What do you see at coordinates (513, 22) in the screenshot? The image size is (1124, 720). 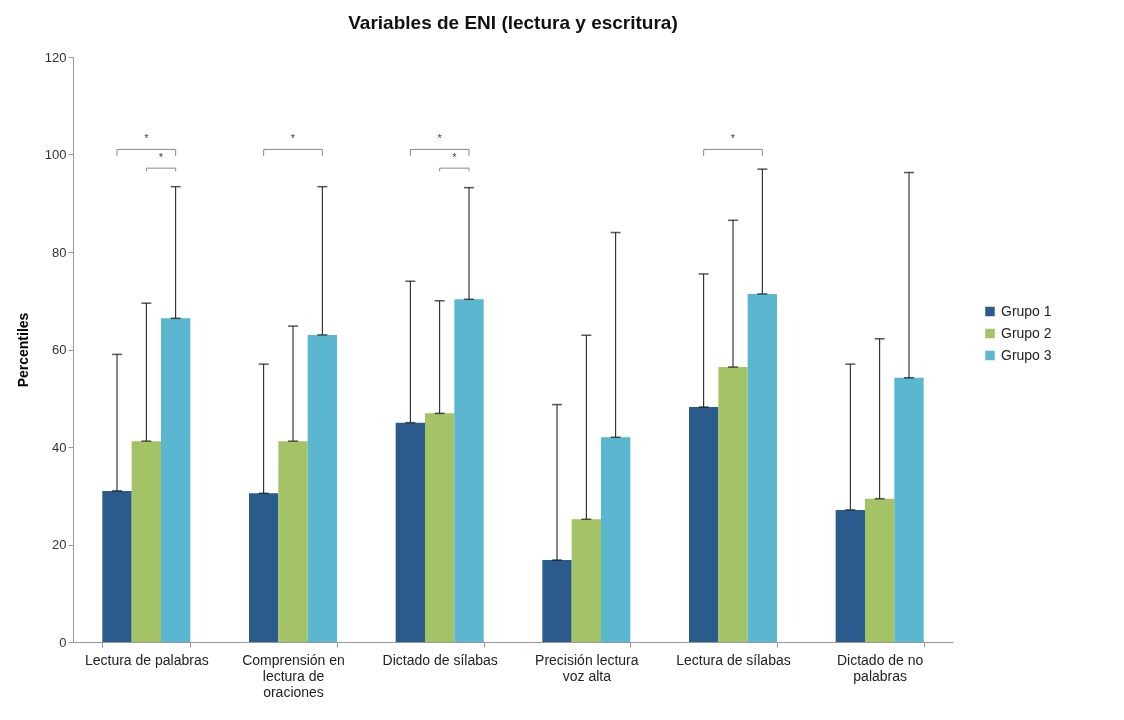 I see `chart-title: Variables de ENI (lectura y escritura)` at bounding box center [513, 22].